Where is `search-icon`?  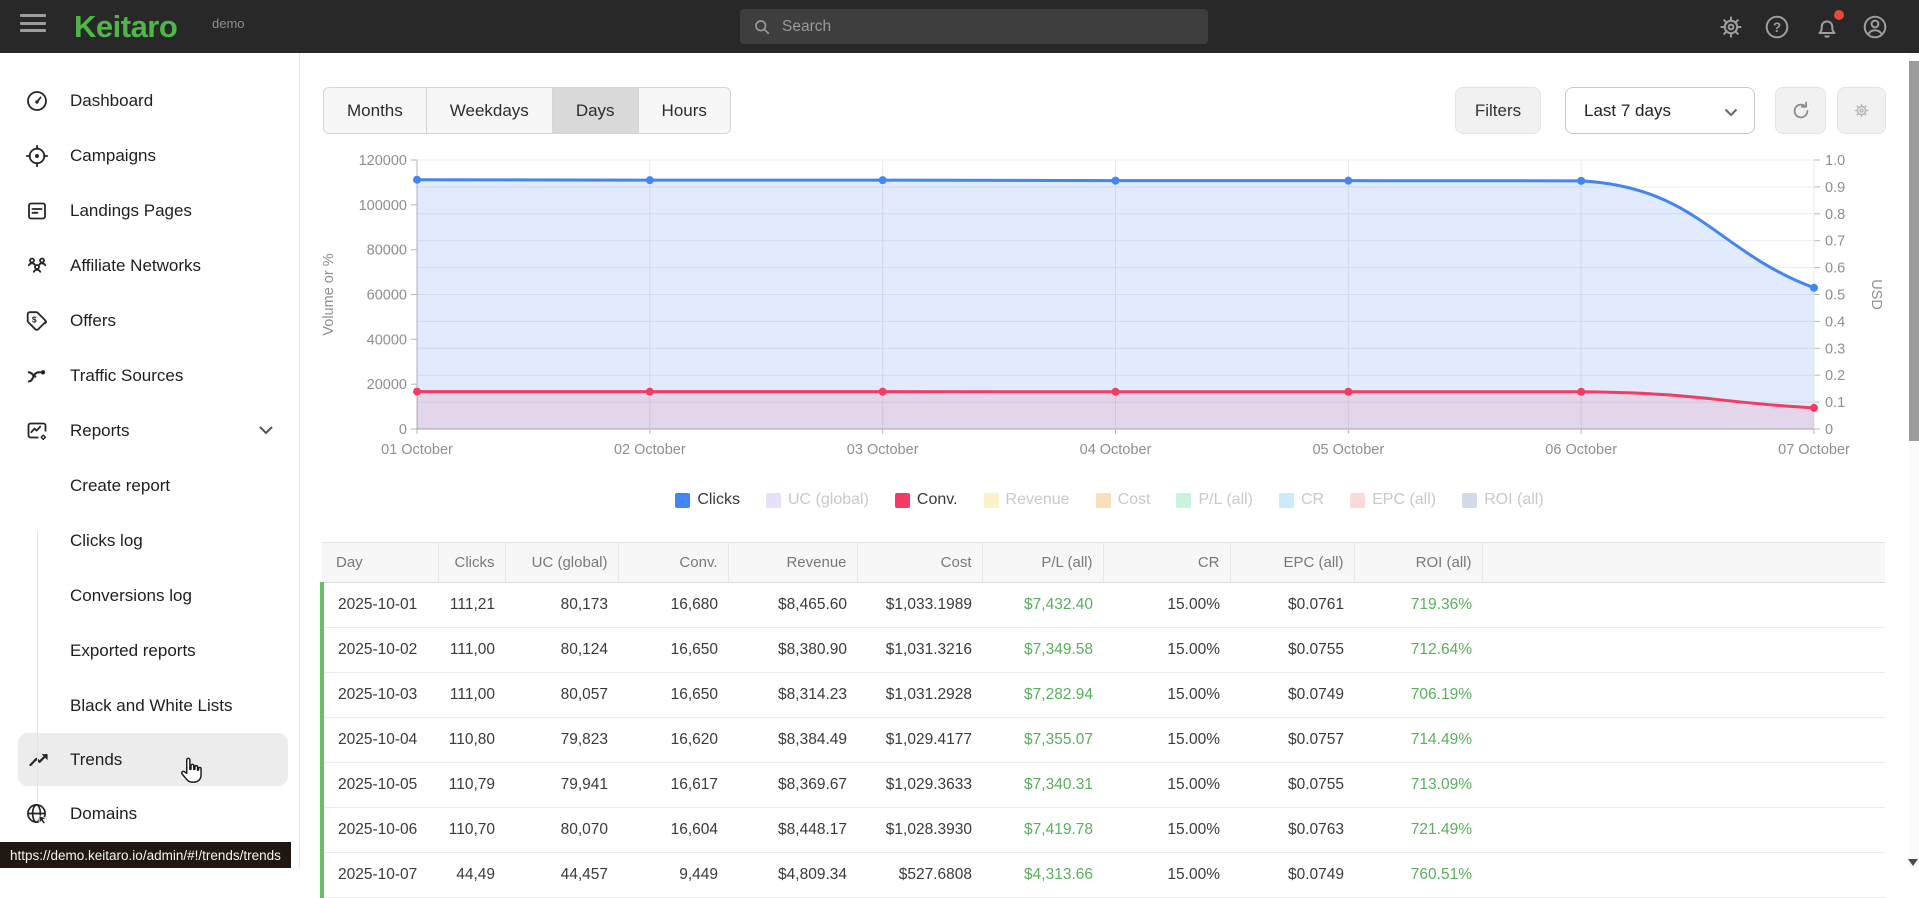
search-icon is located at coordinates (762, 27).